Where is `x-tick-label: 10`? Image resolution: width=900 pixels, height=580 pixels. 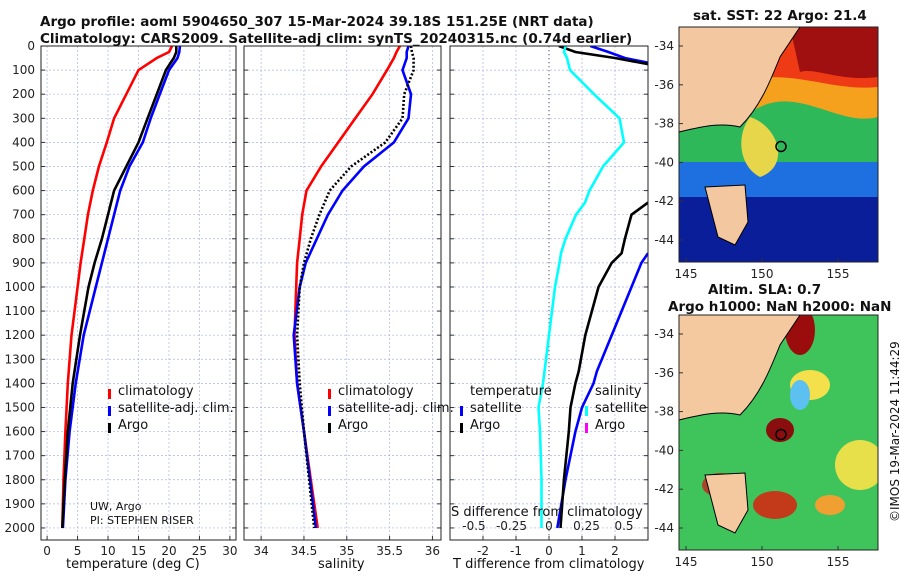
x-tick-label: 10 is located at coordinates (107, 551).